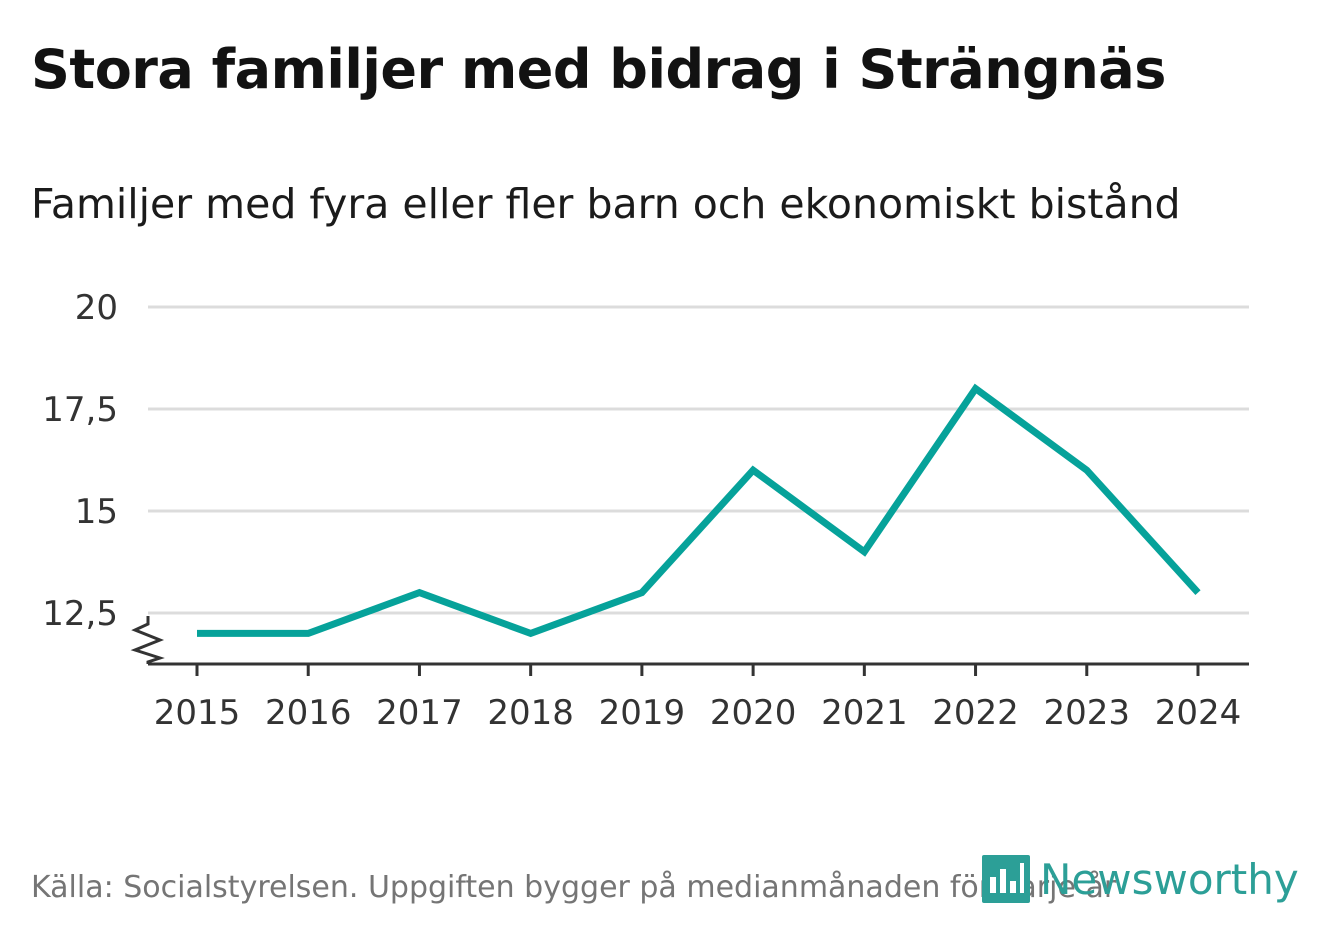 This screenshot has height=939, width=1322. I want to click on x-tick-label: 2021, so click(864, 713).